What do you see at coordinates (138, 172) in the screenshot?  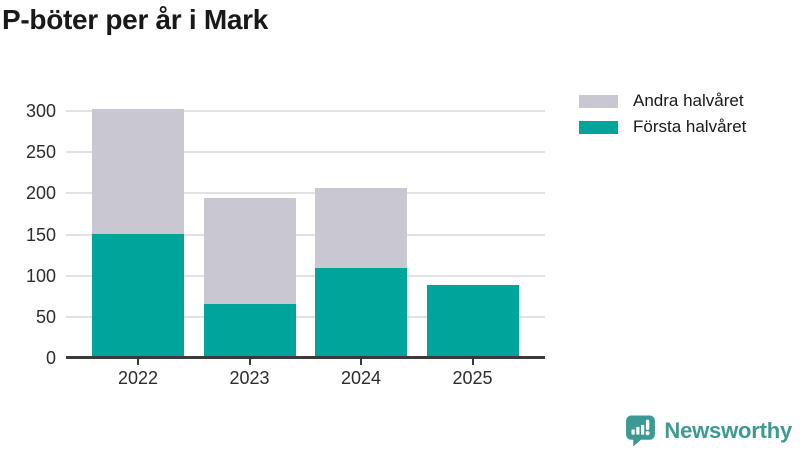 I see `bar-segment-2022-andra-halv-ret` at bounding box center [138, 172].